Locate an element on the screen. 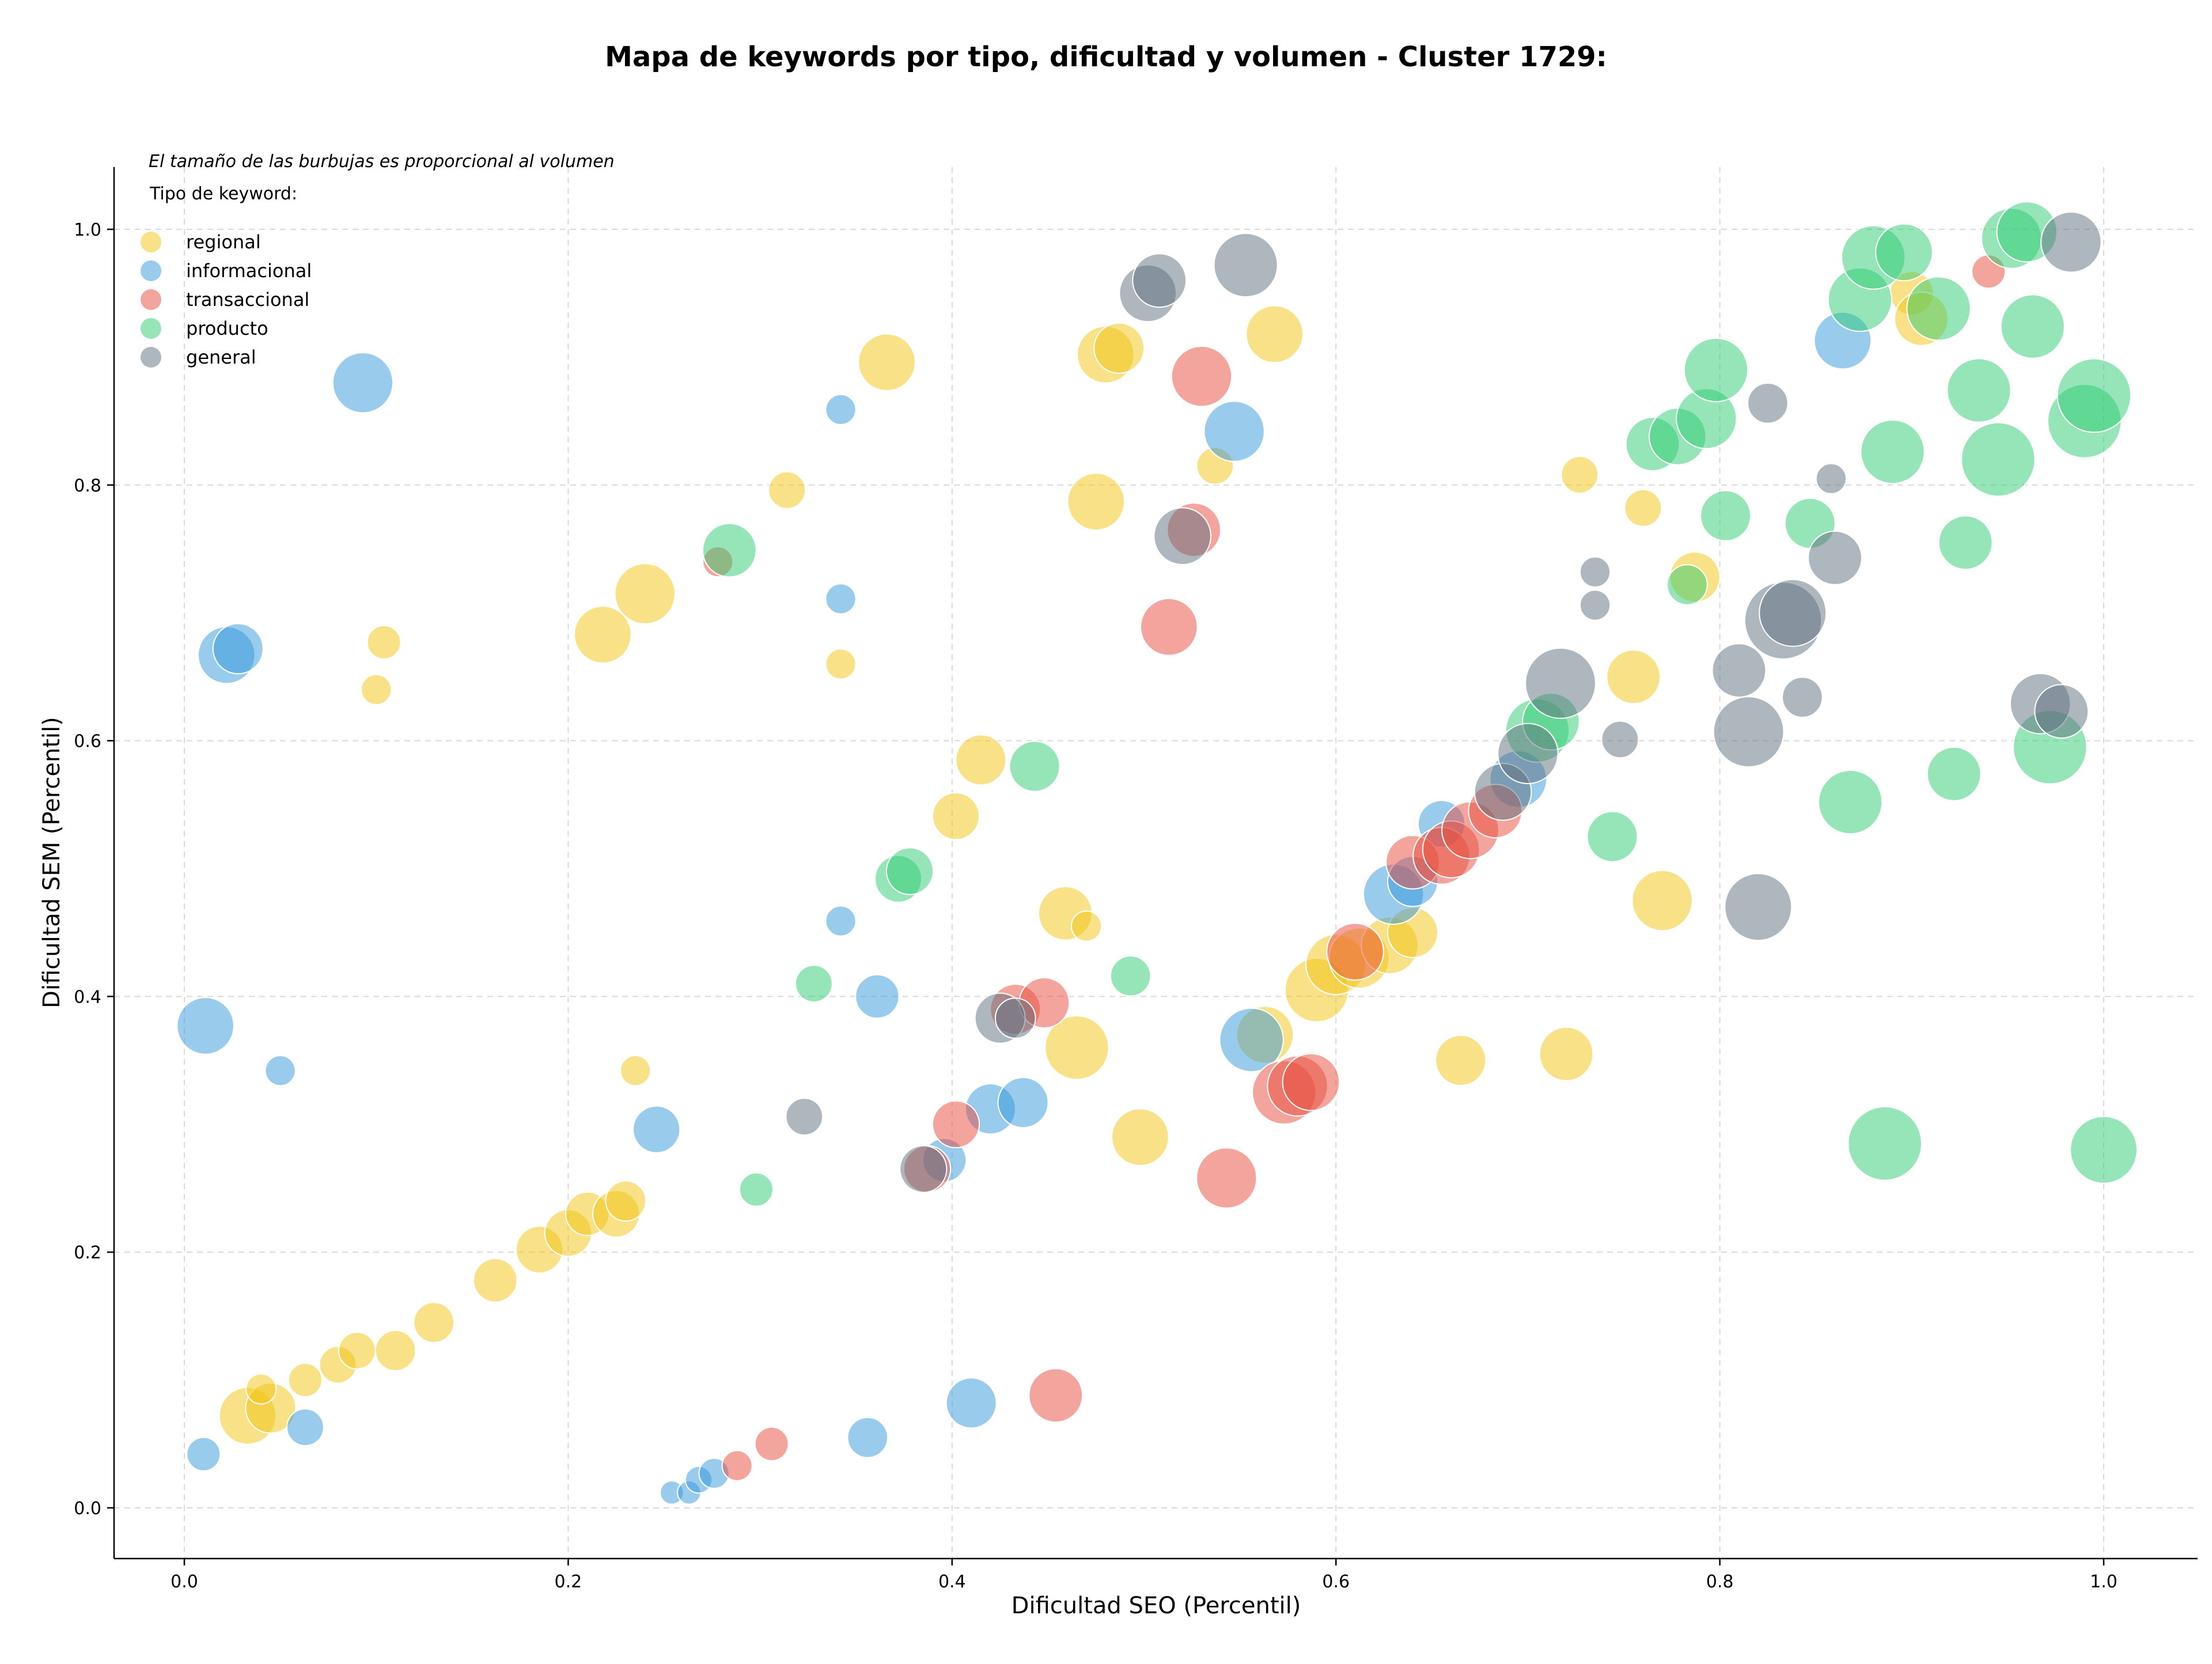 The width and height of the screenshot is (2212, 1664). legend-item-producto: producto is located at coordinates (204, 328).